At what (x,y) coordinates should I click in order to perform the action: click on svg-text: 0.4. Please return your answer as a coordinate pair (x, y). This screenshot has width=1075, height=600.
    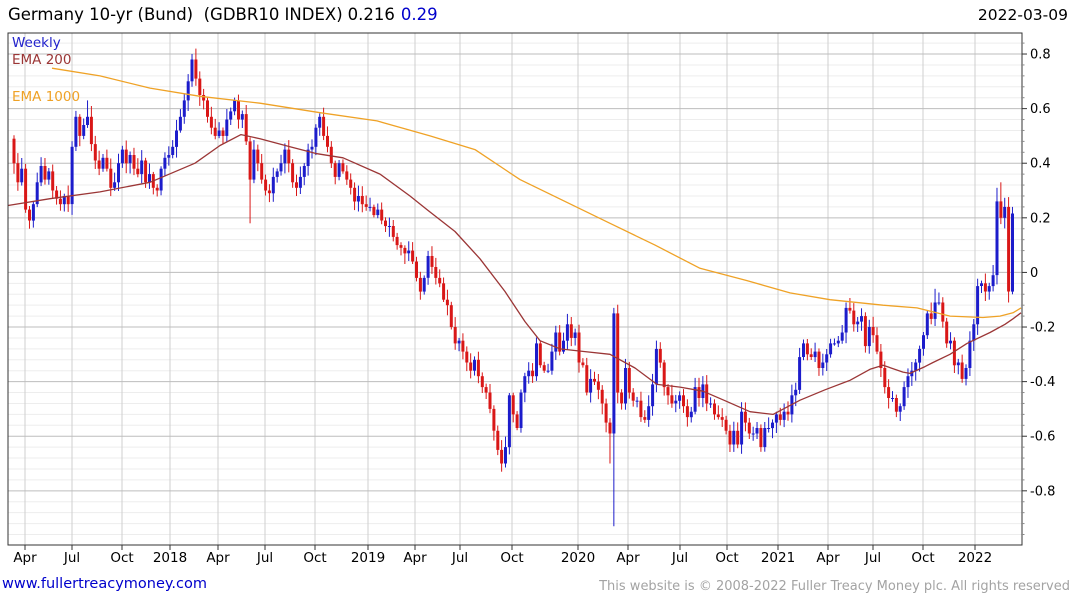
    Looking at the image, I should click on (1040, 164).